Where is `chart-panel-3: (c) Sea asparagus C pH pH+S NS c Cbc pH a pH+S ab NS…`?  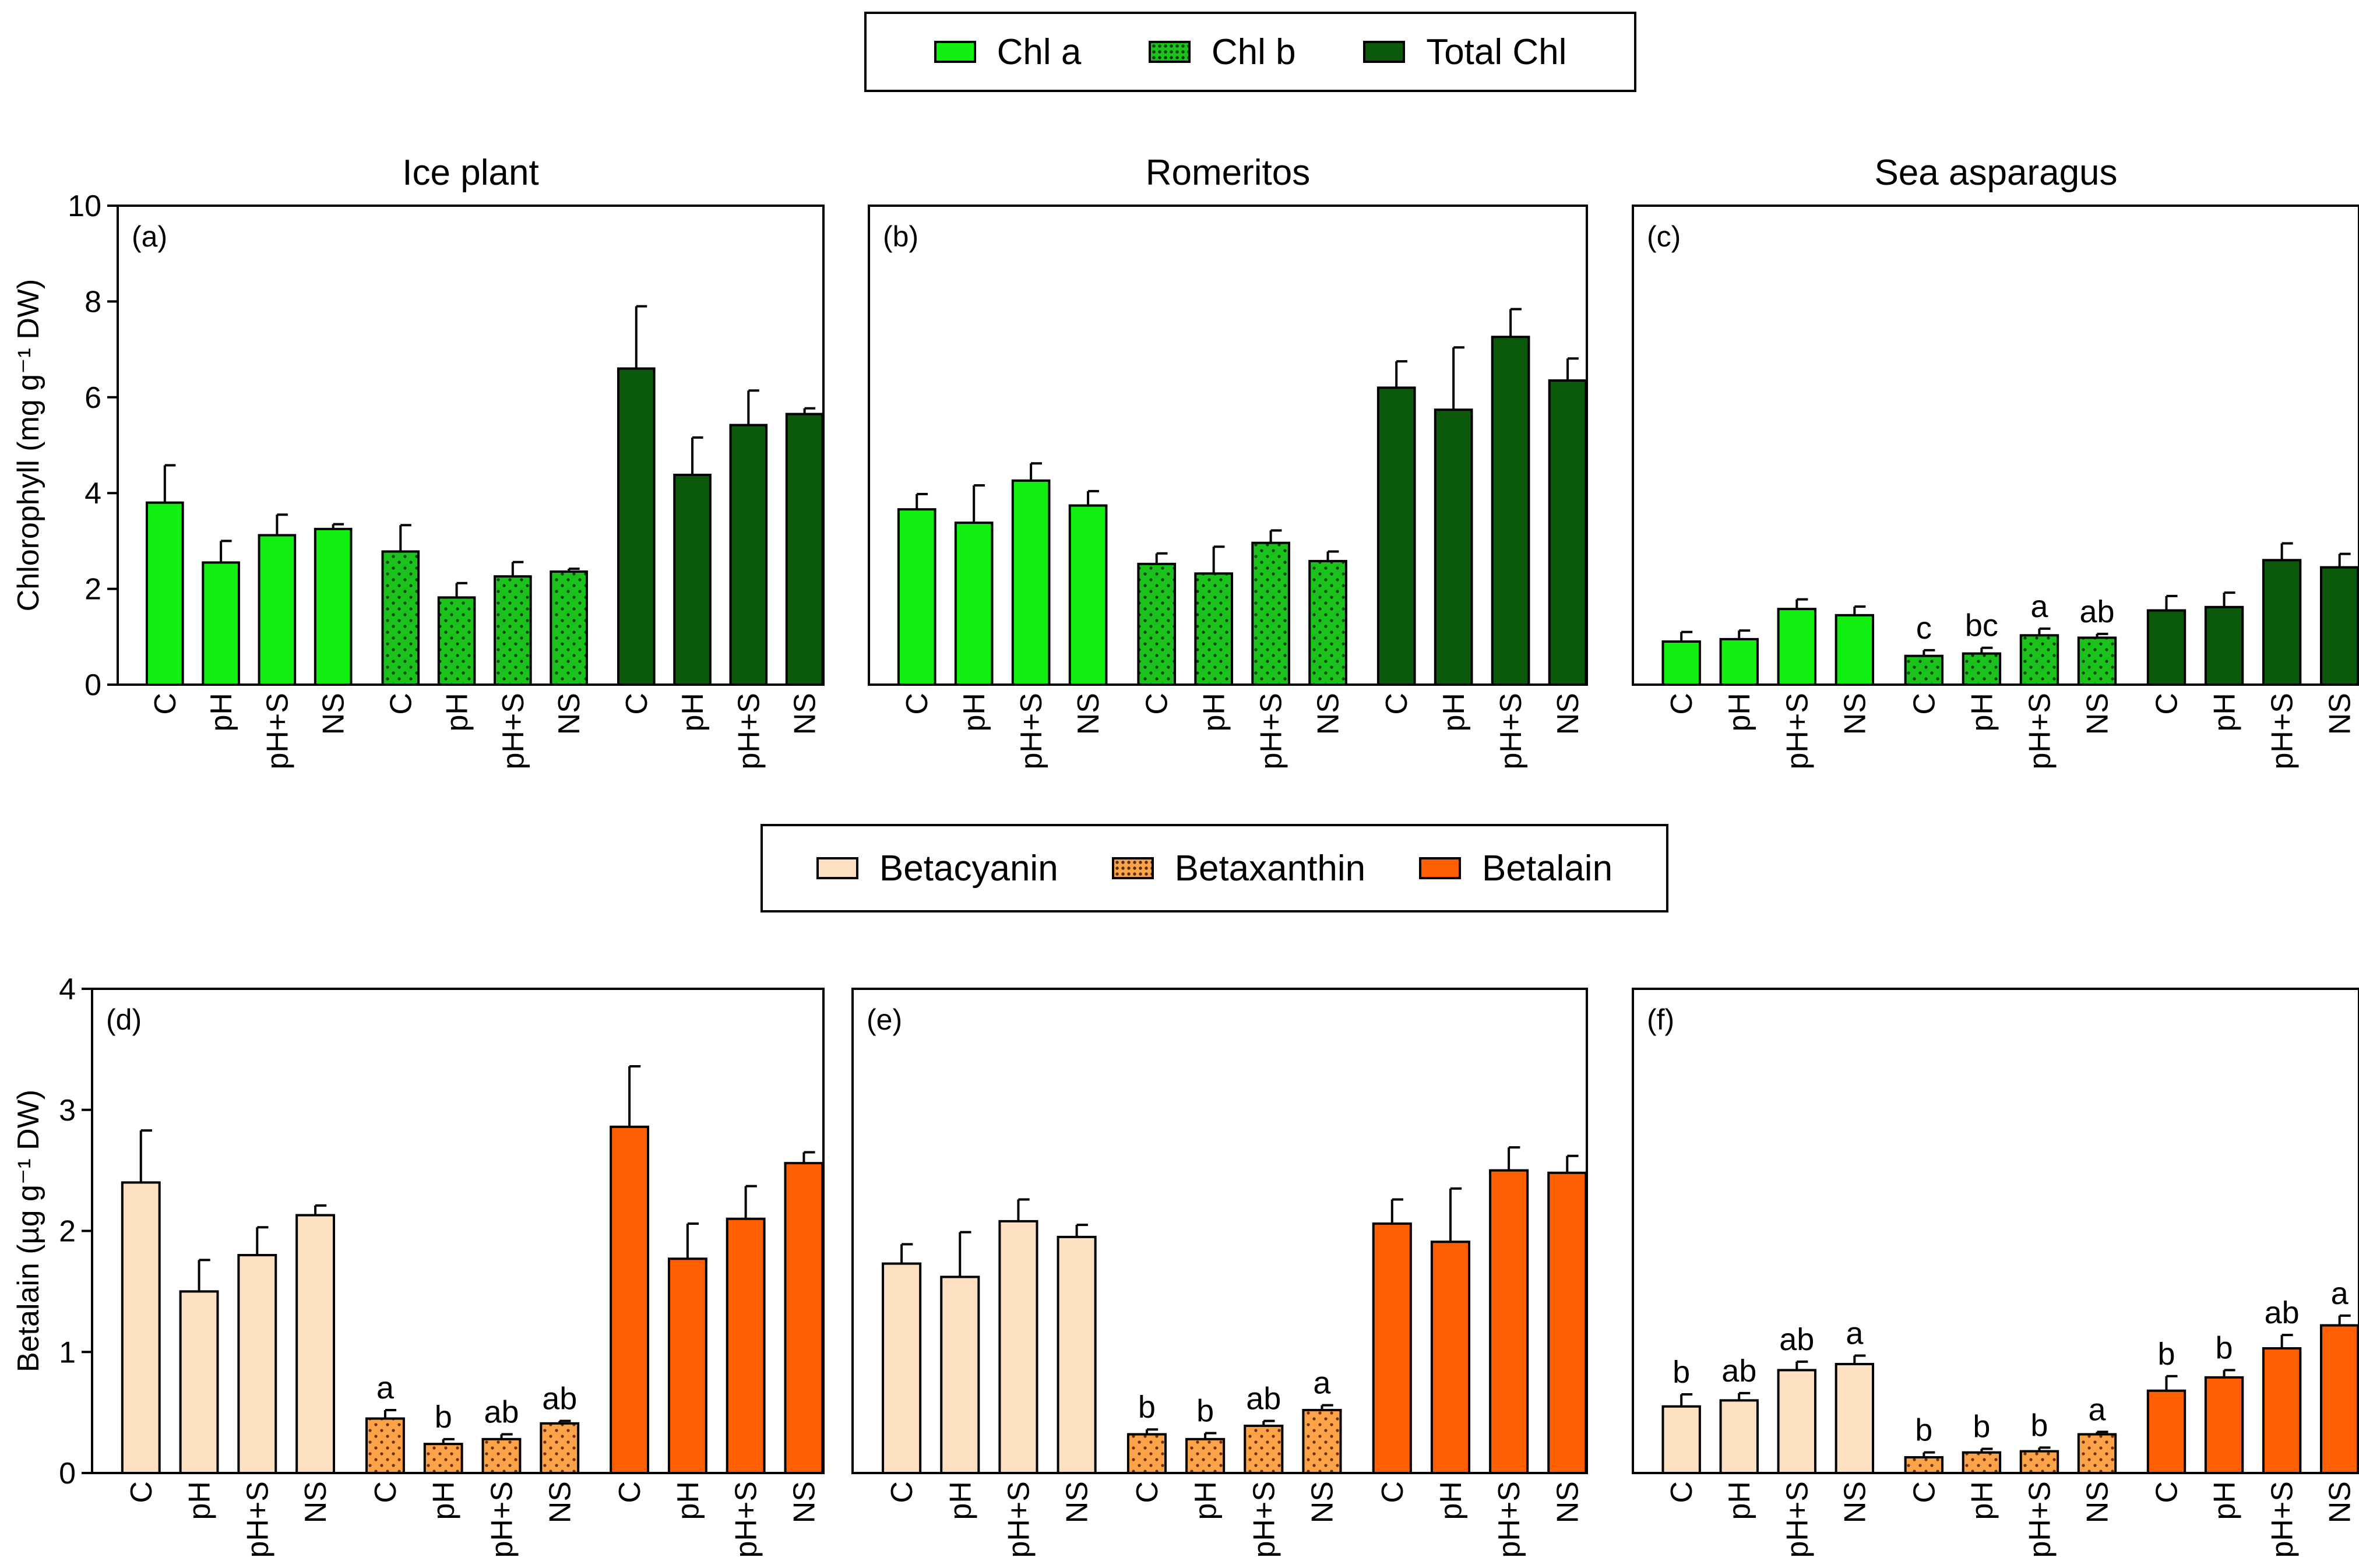 chart-panel-3: (c) Sea asparagus C pH pH+S NS c Cbc pH a pH+S ab NS… is located at coordinates (1996, 461).